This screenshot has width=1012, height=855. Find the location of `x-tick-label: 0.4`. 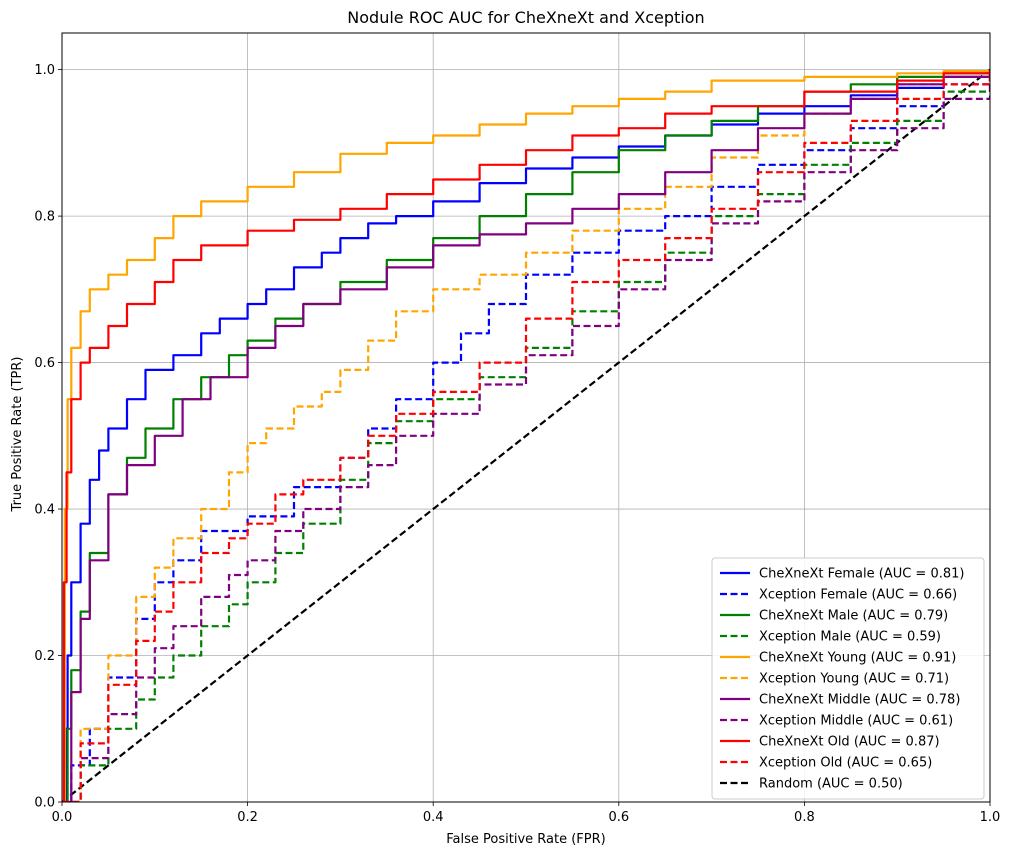

x-tick-label: 0.4 is located at coordinates (433, 817).